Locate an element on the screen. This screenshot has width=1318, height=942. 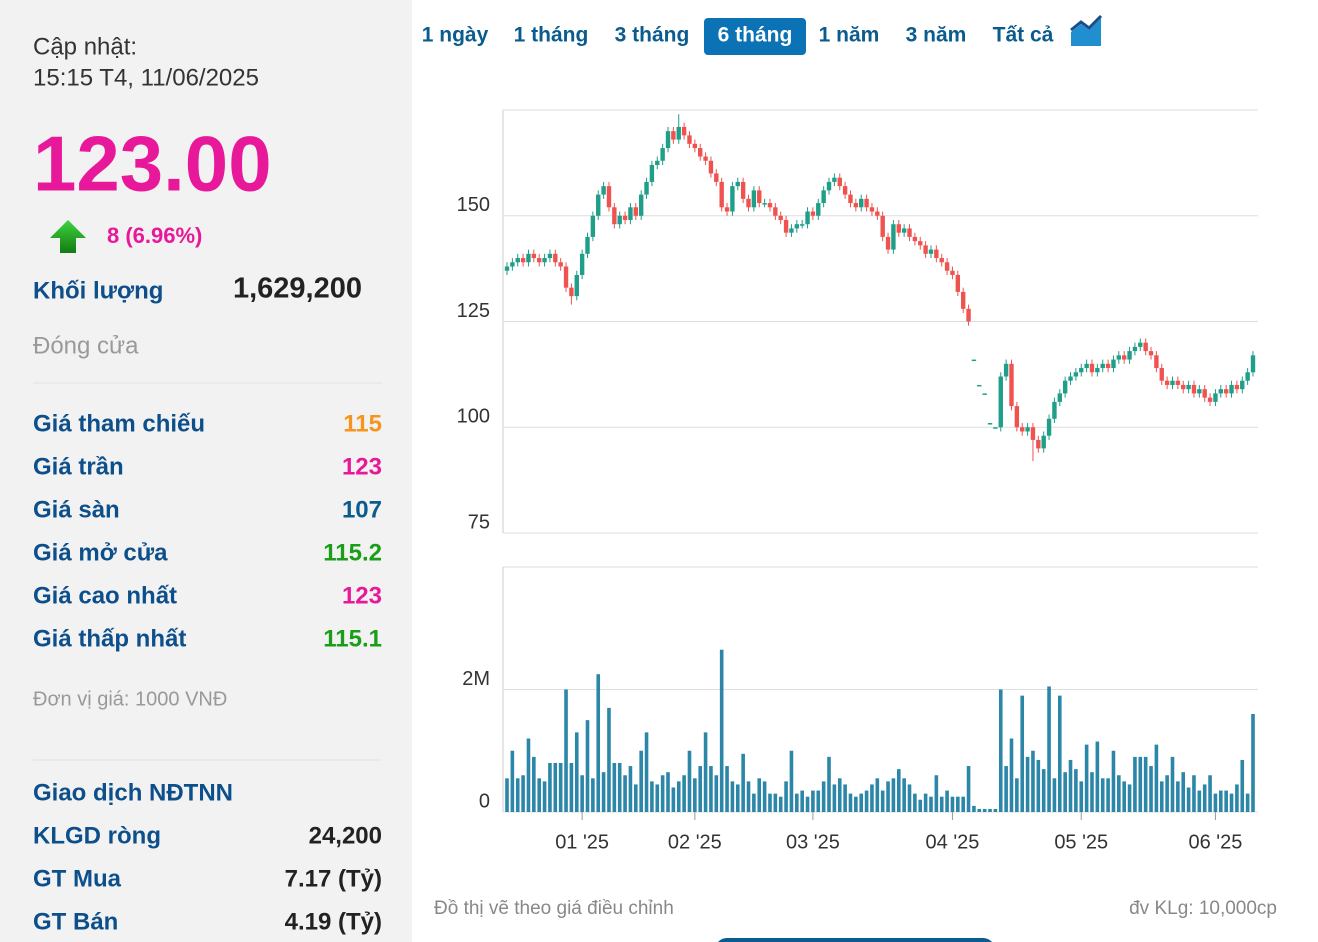
range-tab: 1 tháng is located at coordinates (551, 35).